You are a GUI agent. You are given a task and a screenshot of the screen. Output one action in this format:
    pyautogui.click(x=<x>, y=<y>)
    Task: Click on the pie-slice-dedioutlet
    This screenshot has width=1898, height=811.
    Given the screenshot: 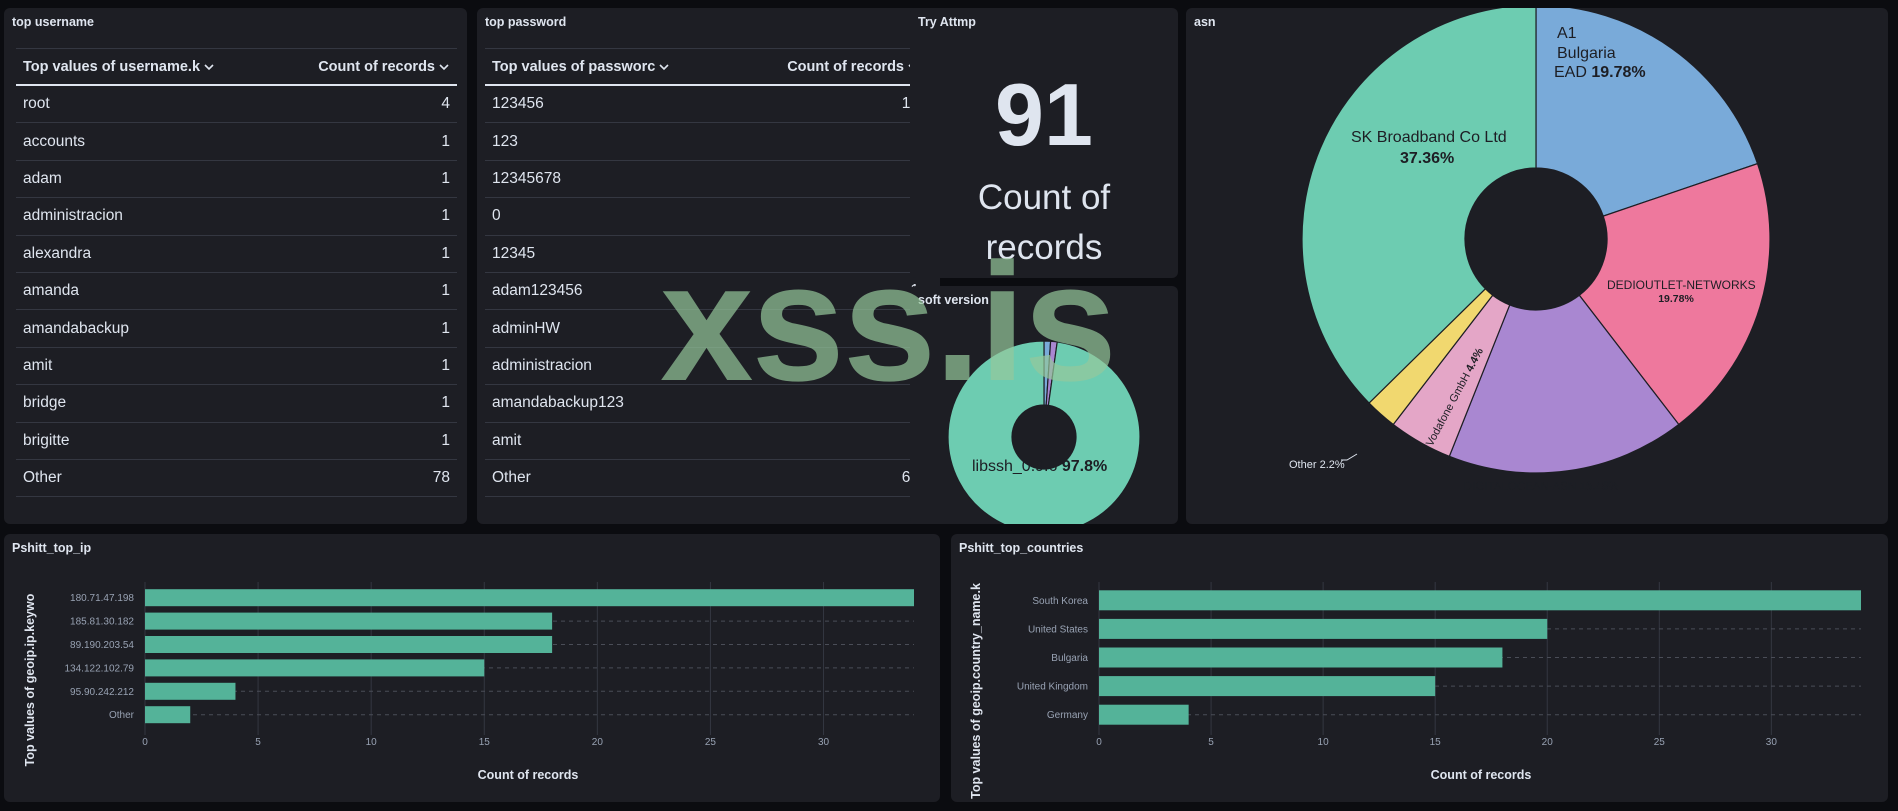 What is the action you would take?
    pyautogui.click(x=1674, y=294)
    